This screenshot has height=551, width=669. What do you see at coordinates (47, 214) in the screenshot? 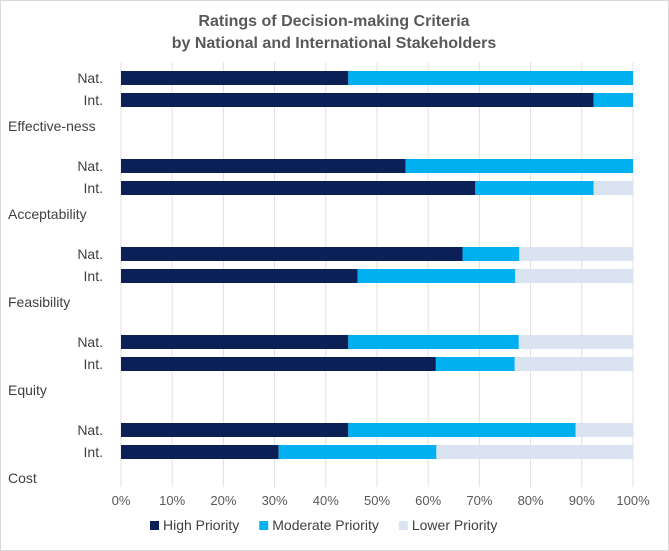
I see `group-label: Acceptability` at bounding box center [47, 214].